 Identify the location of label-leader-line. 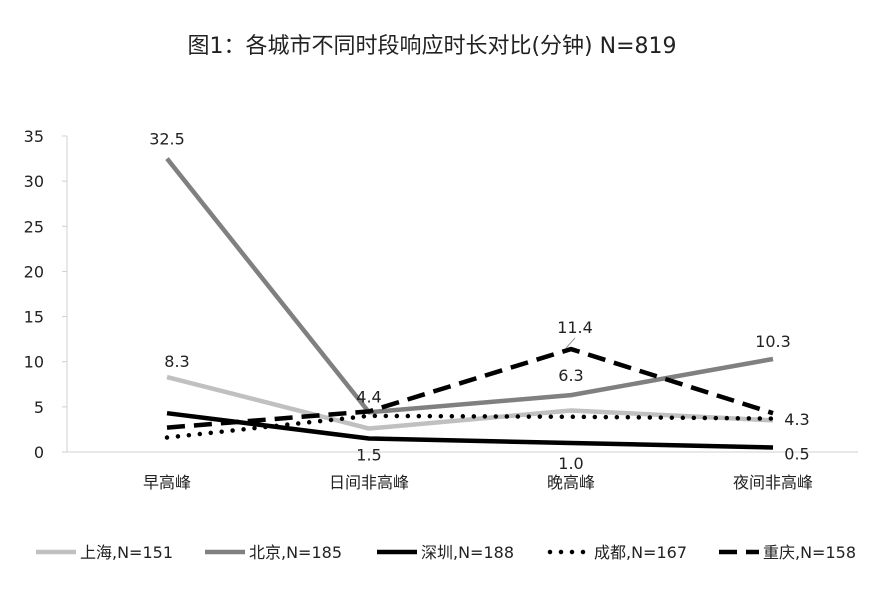
(570, 343).